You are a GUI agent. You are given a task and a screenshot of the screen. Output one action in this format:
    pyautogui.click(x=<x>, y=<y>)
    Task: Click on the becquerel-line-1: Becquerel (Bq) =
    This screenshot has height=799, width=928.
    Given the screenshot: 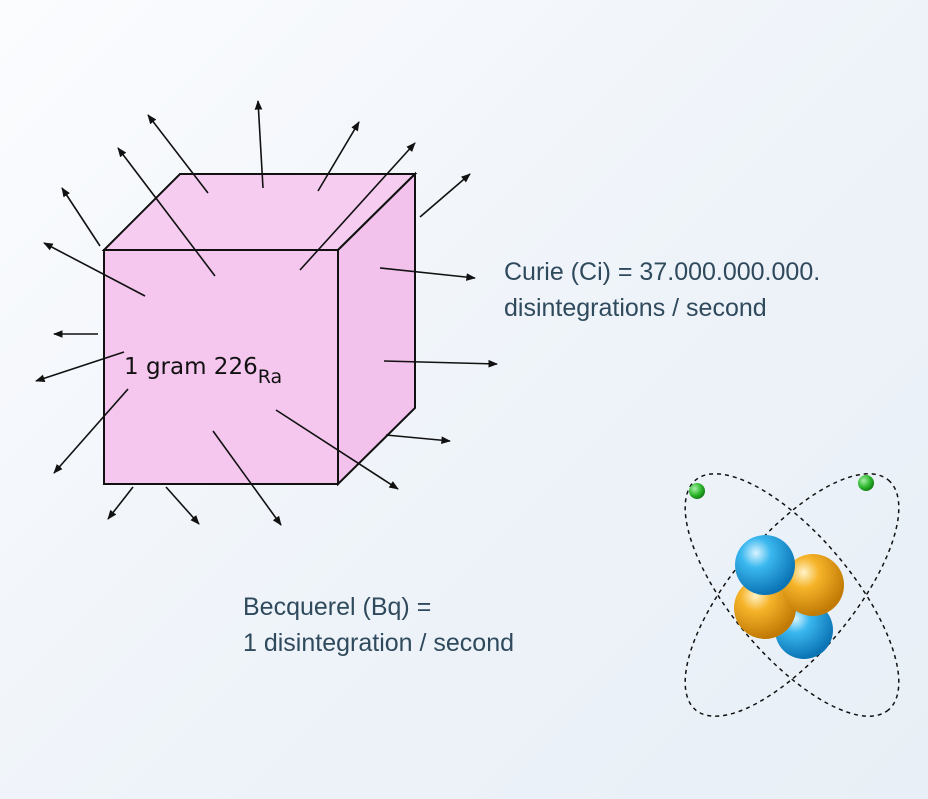 What is the action you would take?
    pyautogui.click(x=337, y=607)
    